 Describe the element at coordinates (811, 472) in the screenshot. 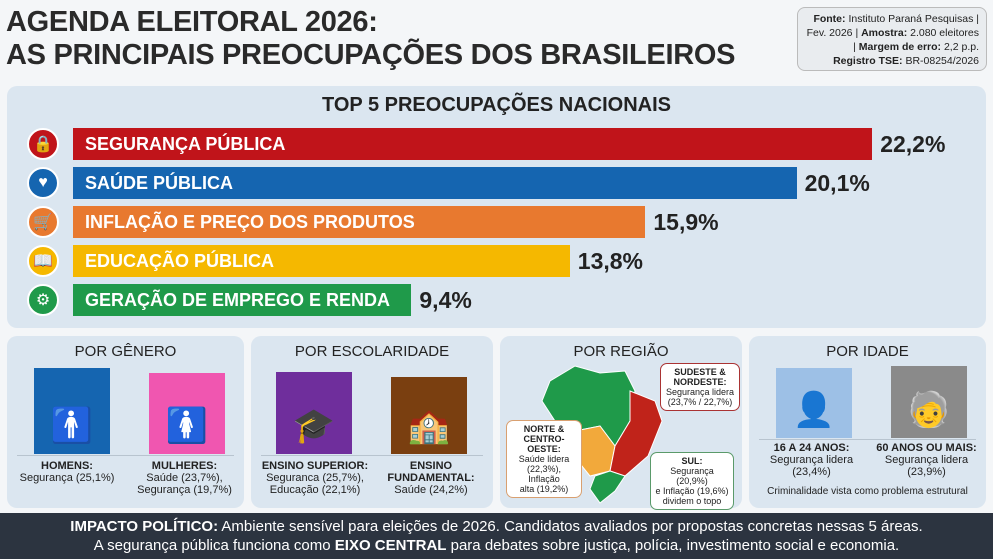

I see `young-l2: (23,4%)` at that location.